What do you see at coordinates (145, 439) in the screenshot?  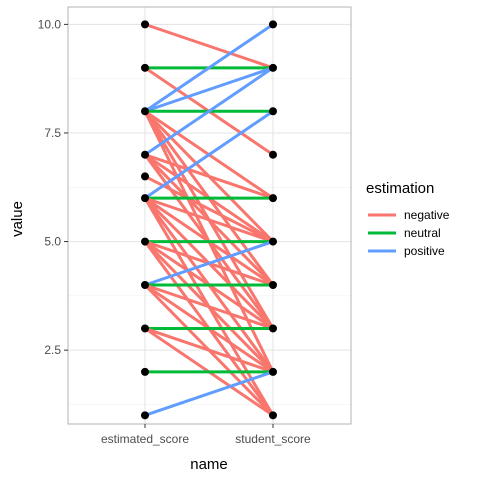 I see `x-tick-label: estimated_score` at bounding box center [145, 439].